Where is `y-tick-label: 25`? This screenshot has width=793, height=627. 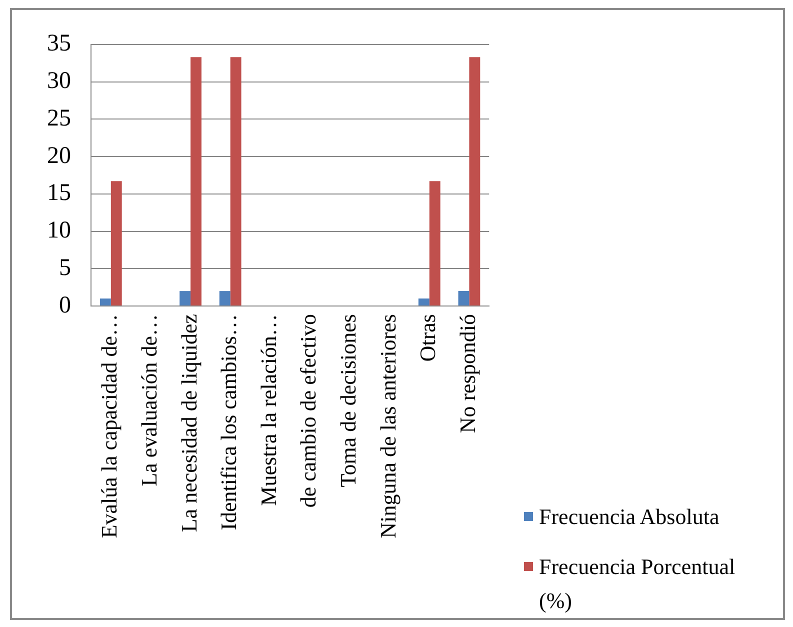 y-tick-label: 25 is located at coordinates (59, 118).